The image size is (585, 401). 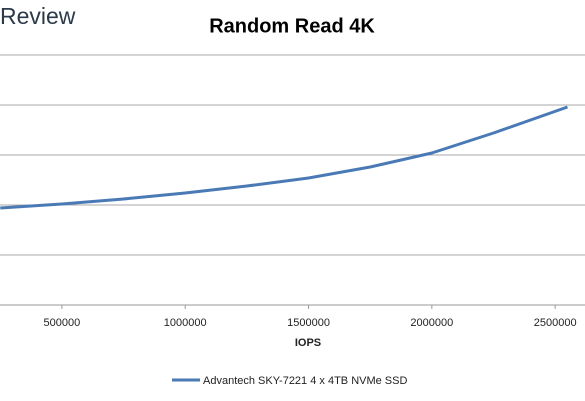 I want to click on x-tick-label: 1500000, so click(x=308, y=323).